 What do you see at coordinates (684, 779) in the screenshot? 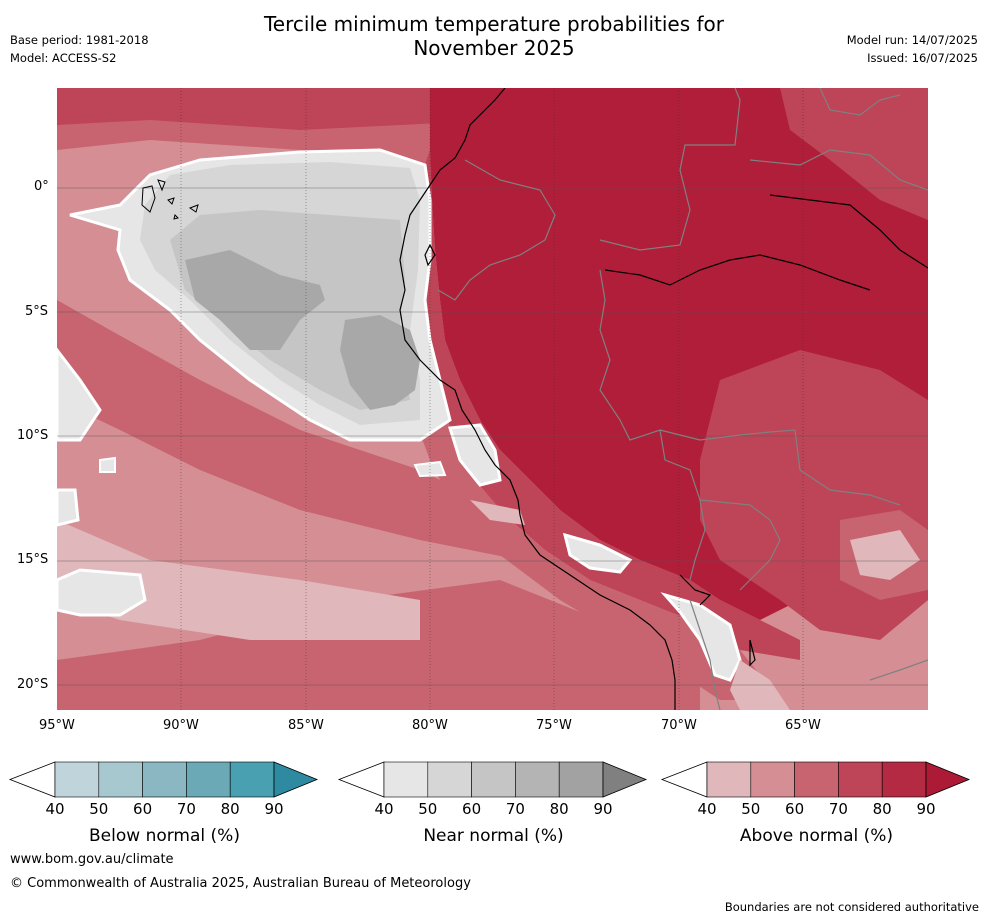
I see `colorbar-above-low-arrow` at bounding box center [684, 779].